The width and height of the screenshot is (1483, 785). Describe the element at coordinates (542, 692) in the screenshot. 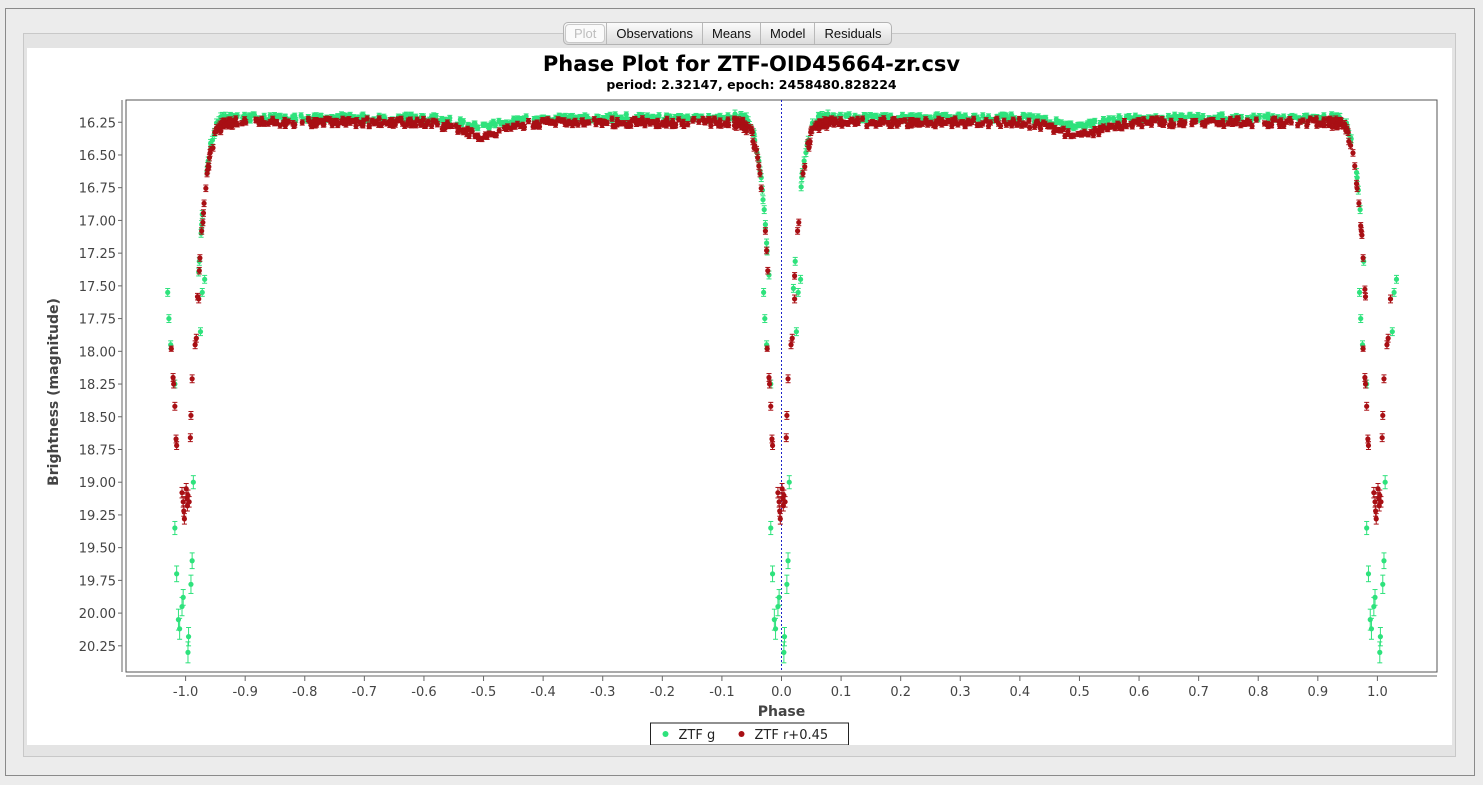

I see `x-tick-label: -0.4` at that location.